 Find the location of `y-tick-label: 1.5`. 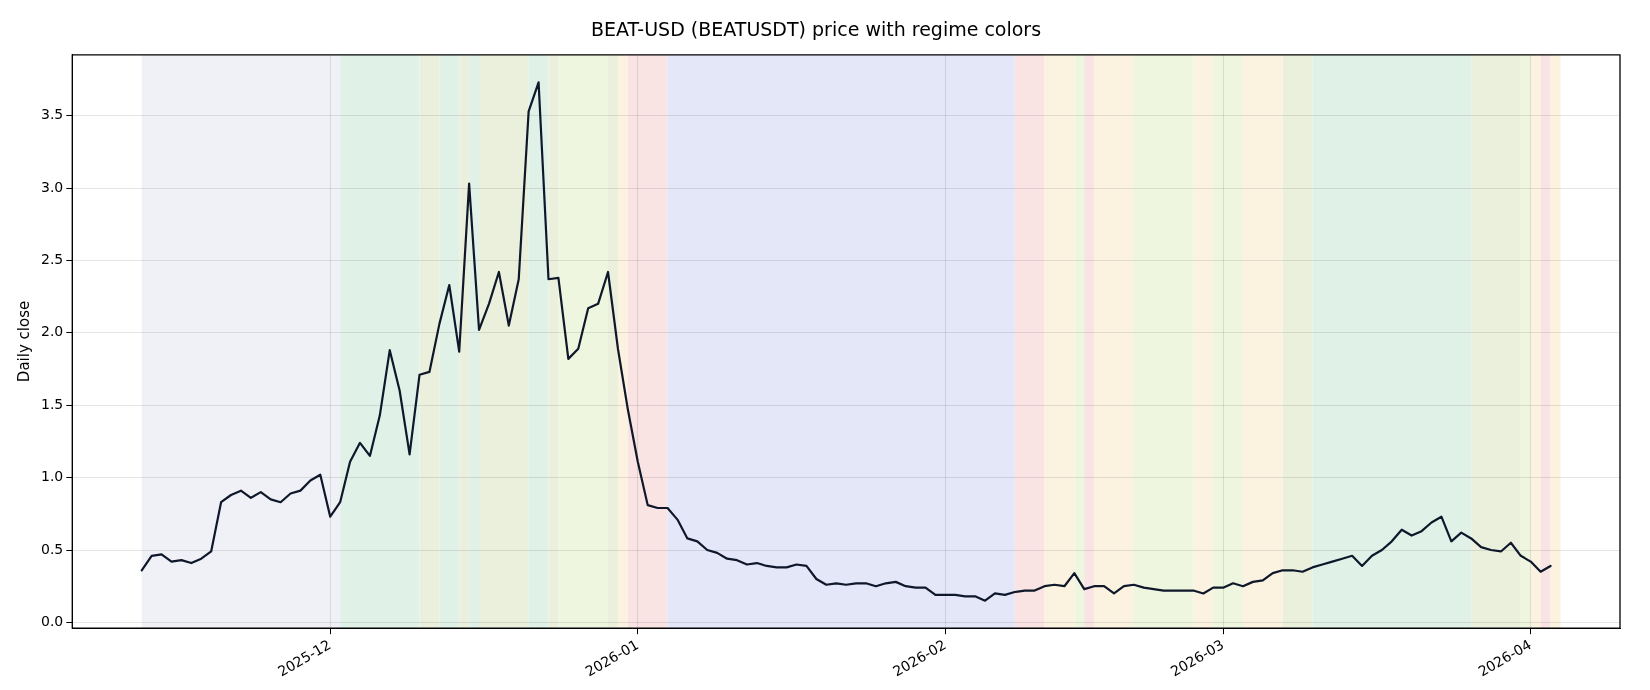

y-tick-label: 1.5 is located at coordinates (52, 403).